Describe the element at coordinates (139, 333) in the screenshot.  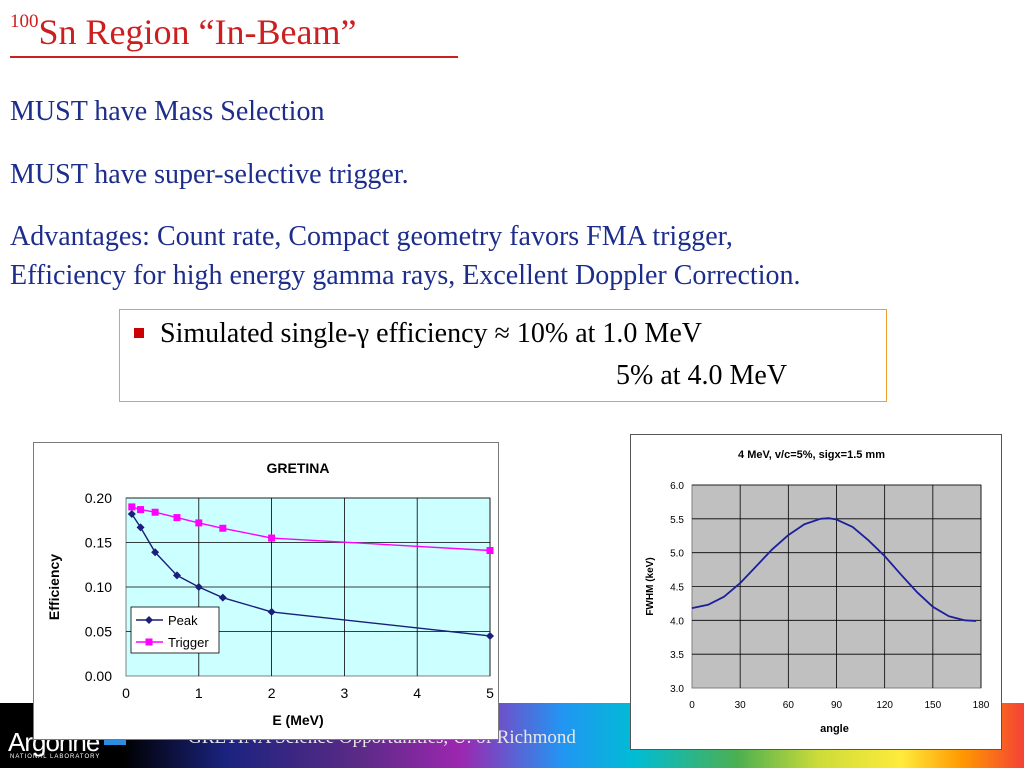
I see `bullet-square-icon` at that location.